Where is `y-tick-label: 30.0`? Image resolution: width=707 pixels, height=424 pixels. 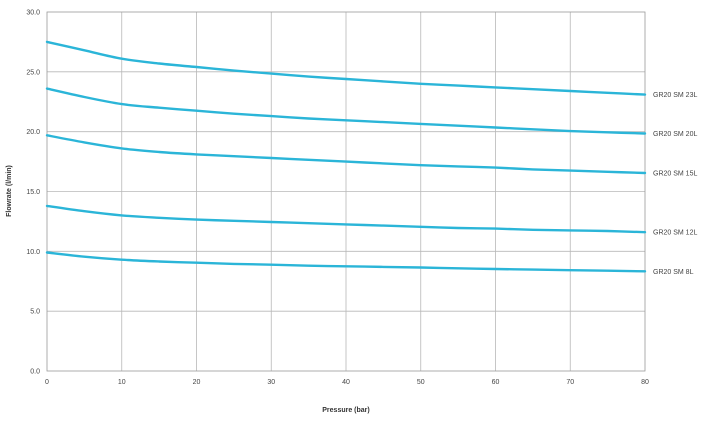
y-tick-label: 30.0 is located at coordinates (33, 13).